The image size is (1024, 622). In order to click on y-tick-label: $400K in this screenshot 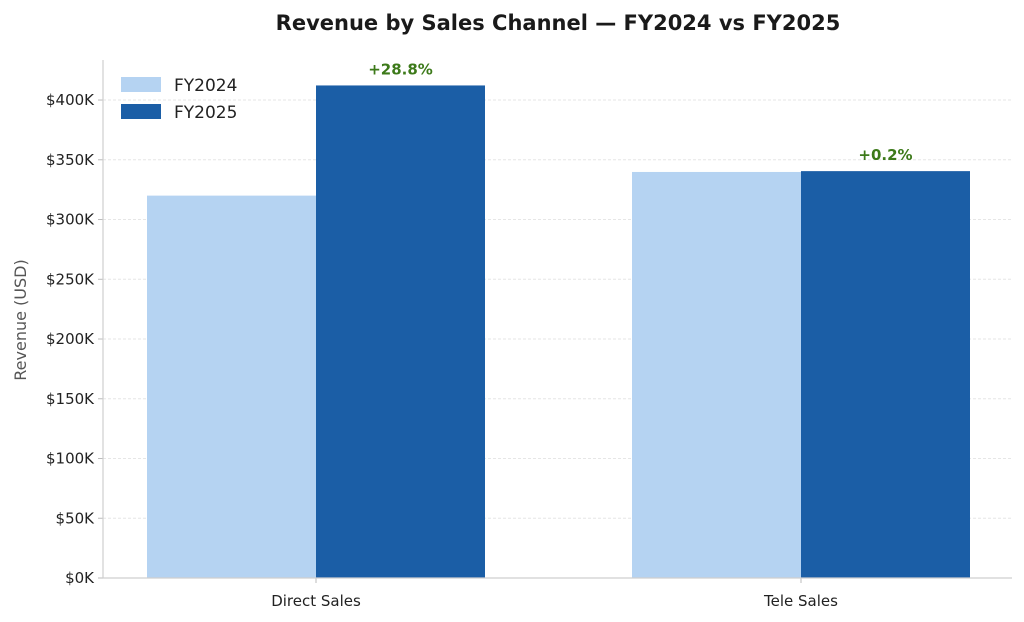, I will do `click(70, 100)`.